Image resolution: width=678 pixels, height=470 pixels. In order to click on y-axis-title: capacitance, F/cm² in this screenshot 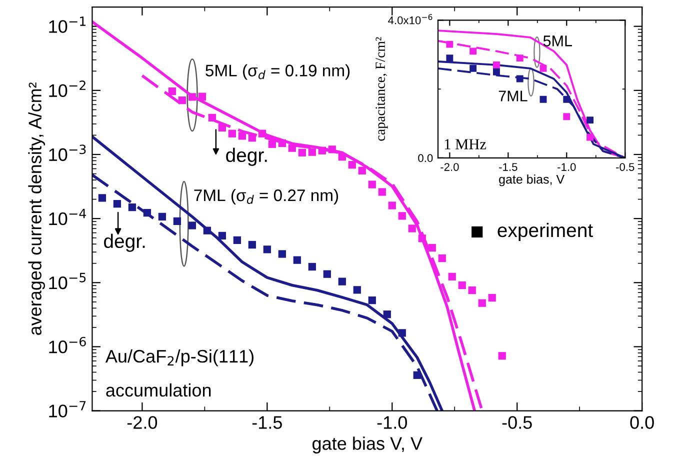, I will do `click(382, 89)`.